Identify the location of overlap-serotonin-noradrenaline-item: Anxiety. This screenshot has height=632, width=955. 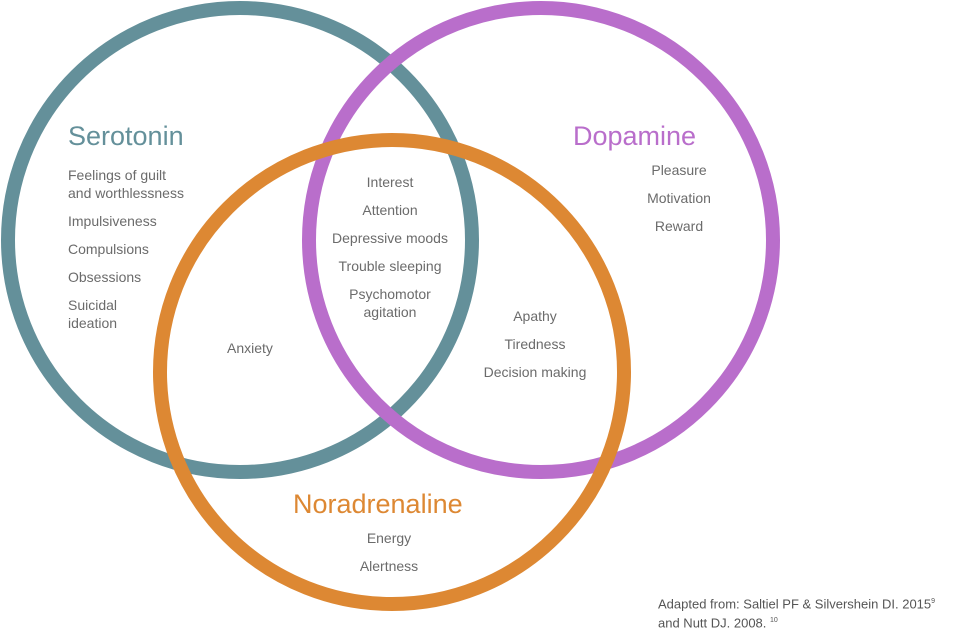
(250, 348).